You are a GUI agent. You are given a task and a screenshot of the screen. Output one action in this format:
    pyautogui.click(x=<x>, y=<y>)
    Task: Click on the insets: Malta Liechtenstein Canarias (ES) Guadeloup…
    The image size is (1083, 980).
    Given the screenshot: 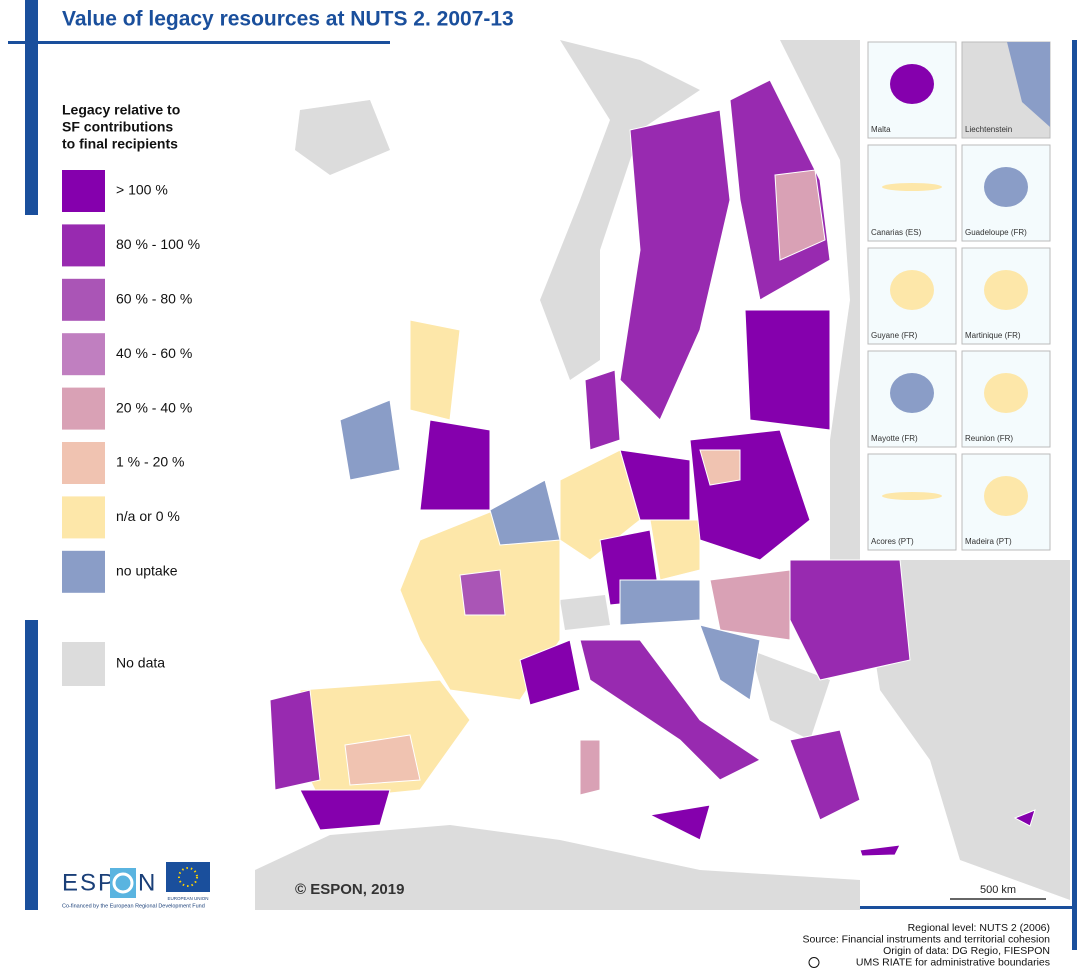 What is the action you would take?
    pyautogui.click(x=959, y=296)
    